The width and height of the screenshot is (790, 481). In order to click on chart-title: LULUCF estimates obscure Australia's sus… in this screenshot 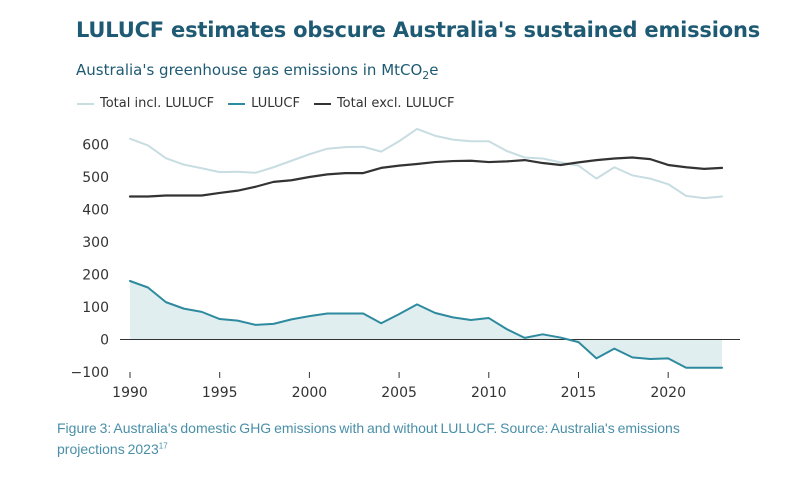, I will do `click(418, 30)`.